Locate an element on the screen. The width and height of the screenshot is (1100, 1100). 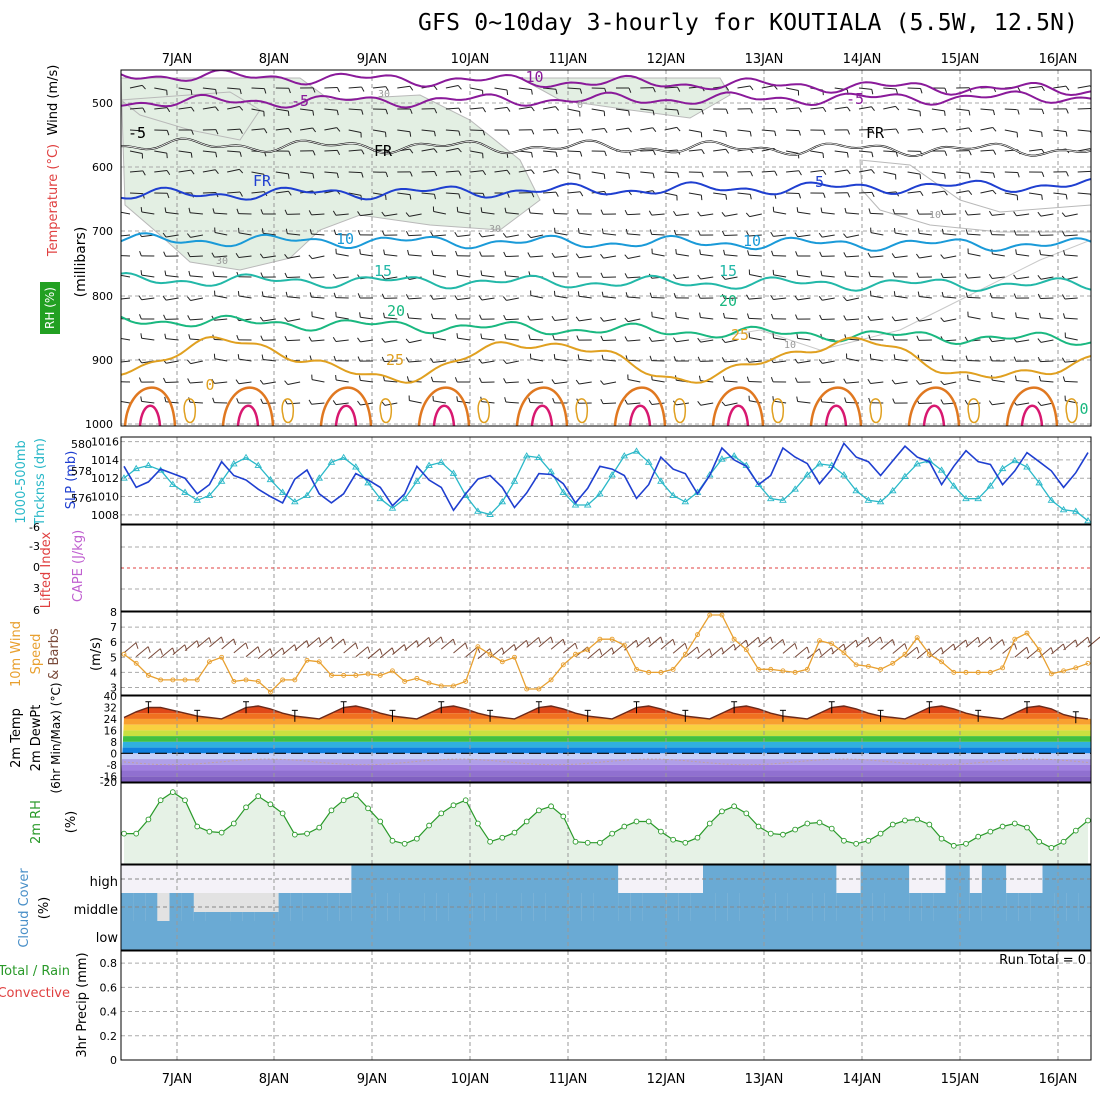
date-label-top: 13JAN is located at coordinates (764, 59).